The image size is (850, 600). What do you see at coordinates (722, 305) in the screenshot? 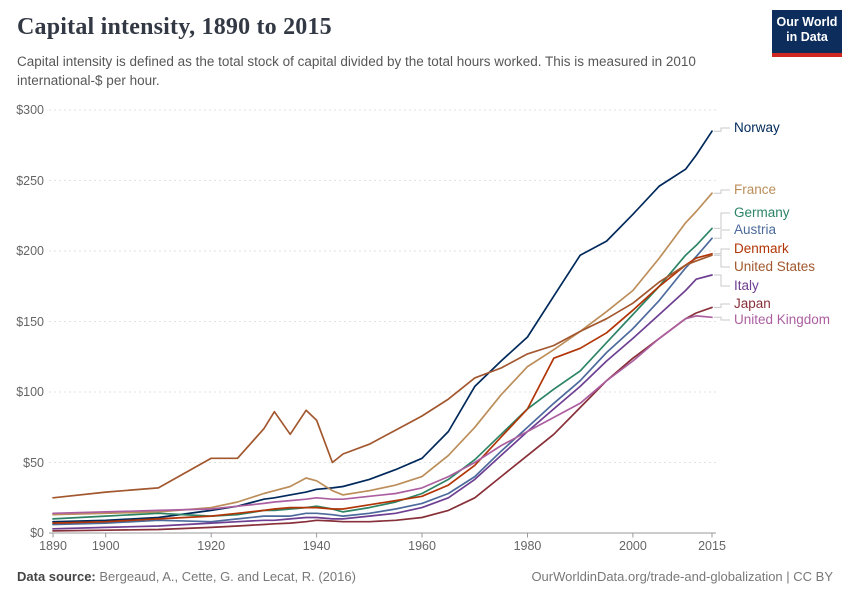
I see `legend-connector-japan` at bounding box center [722, 305].